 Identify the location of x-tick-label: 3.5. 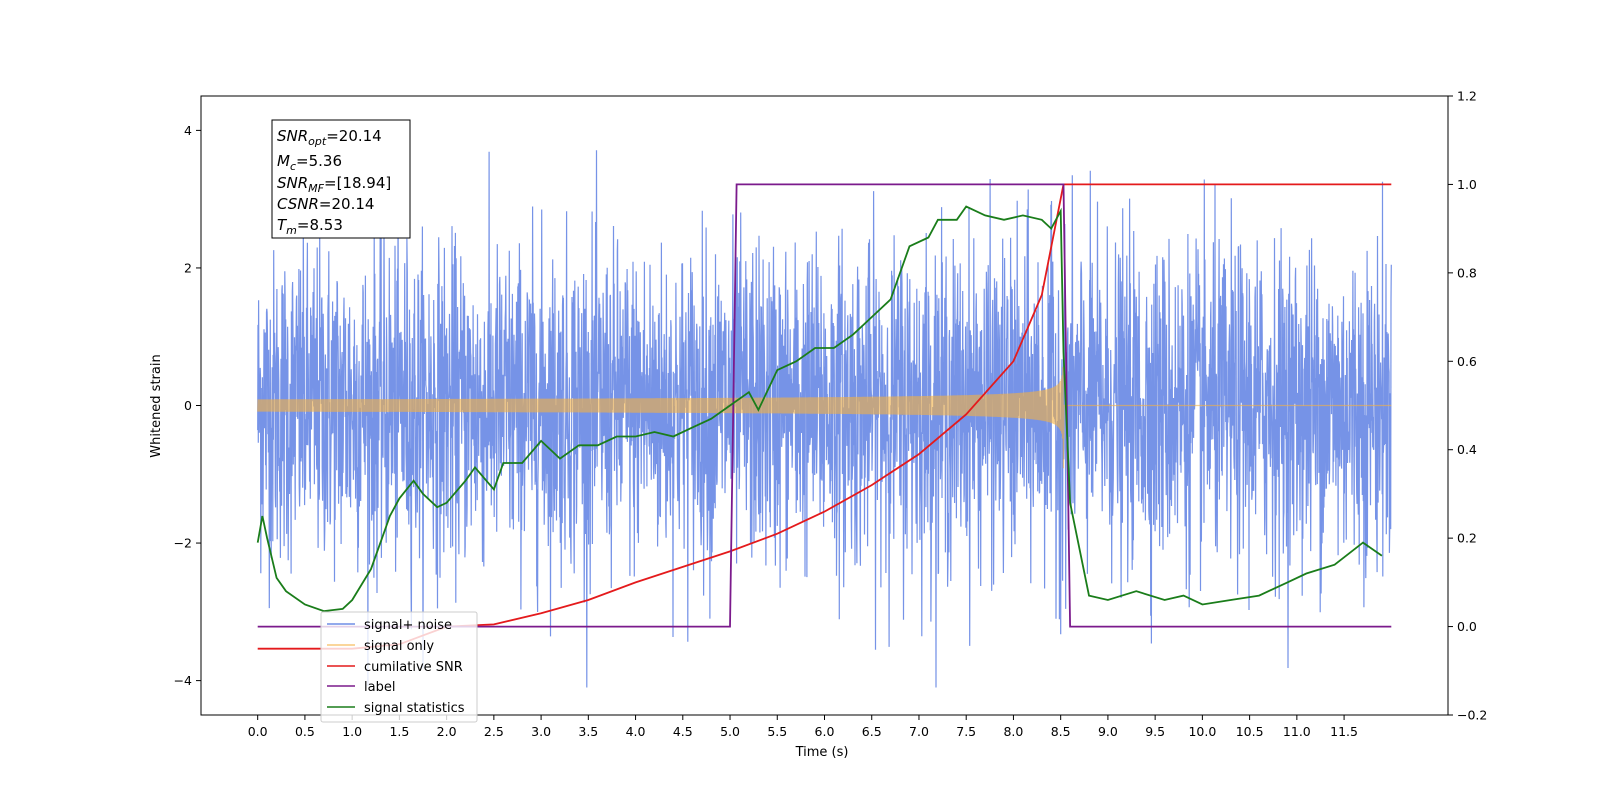
(588, 731).